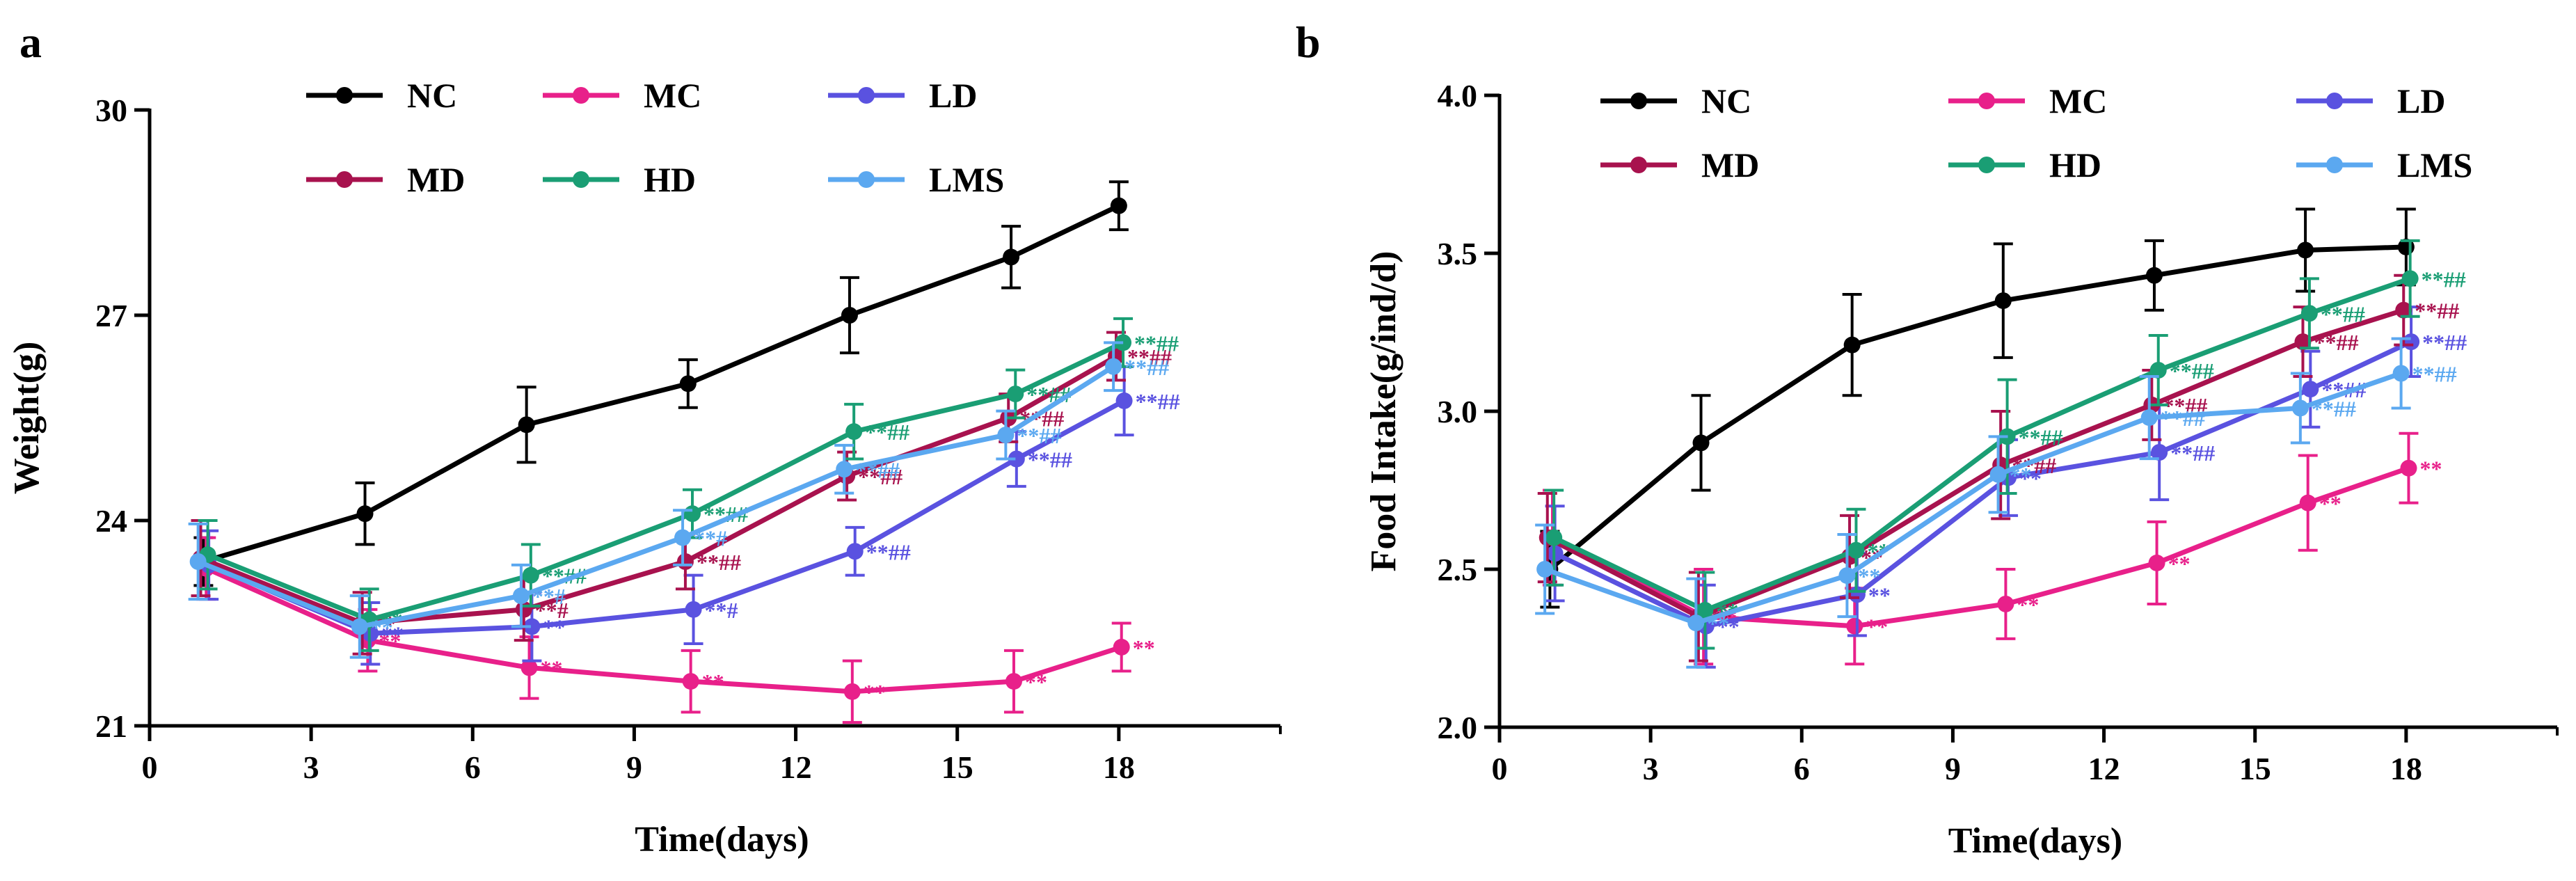  What do you see at coordinates (634, 767) in the screenshot?
I see `x-tick-label: 9` at bounding box center [634, 767].